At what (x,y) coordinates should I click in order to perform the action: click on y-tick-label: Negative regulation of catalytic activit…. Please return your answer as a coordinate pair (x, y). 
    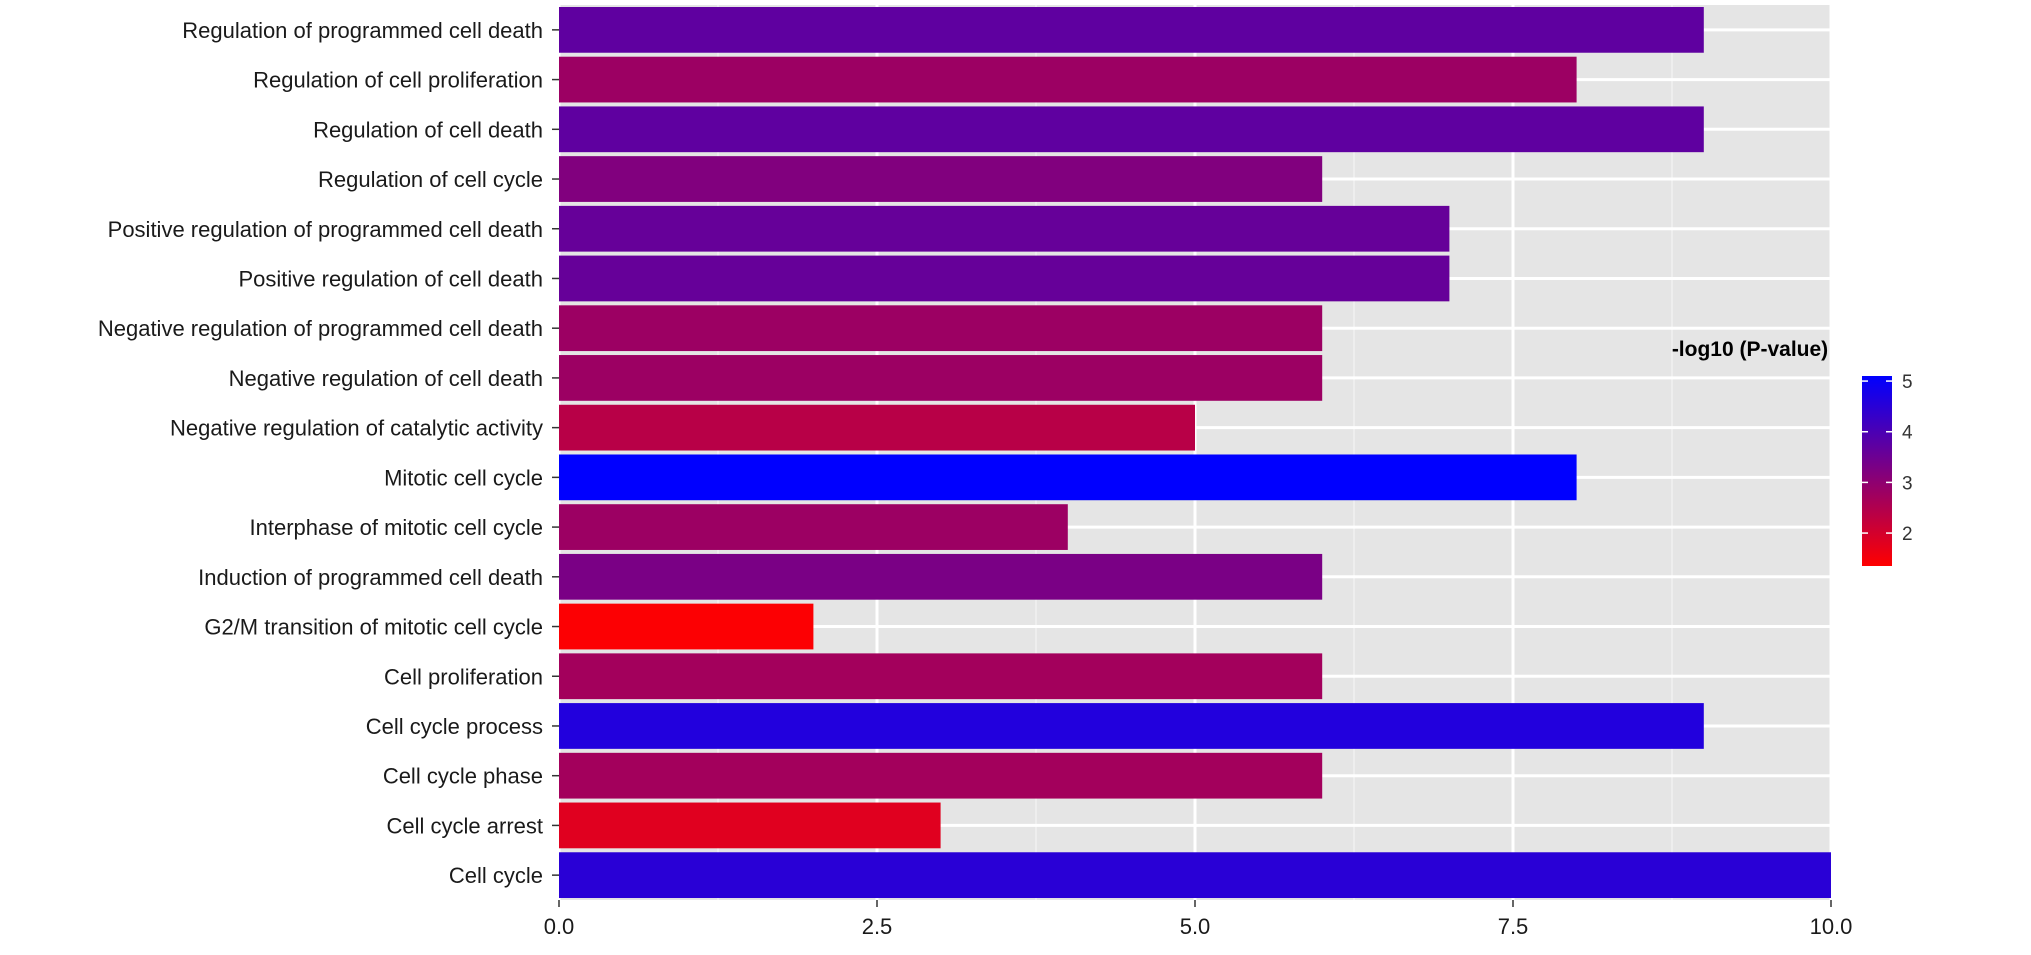
    Looking at the image, I should click on (356, 428).